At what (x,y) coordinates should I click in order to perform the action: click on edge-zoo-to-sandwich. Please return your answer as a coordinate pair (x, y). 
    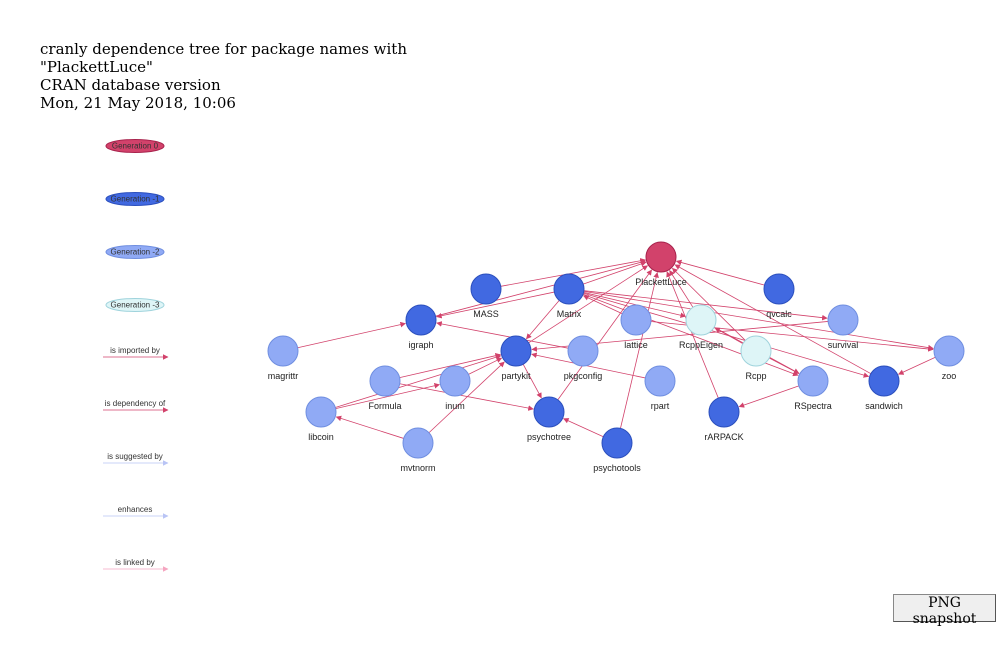
    Looking at the image, I should click on (917, 365).